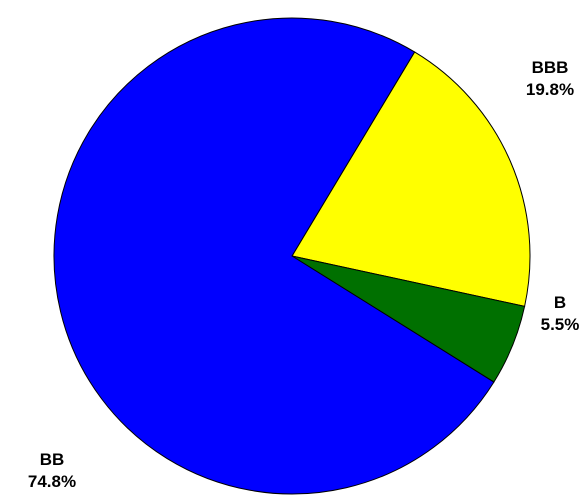 Image resolution: width=588 pixels, height=498 pixels. Describe the element at coordinates (52, 481) in the screenshot. I see `slice-percent-bb: 74.8%` at that location.